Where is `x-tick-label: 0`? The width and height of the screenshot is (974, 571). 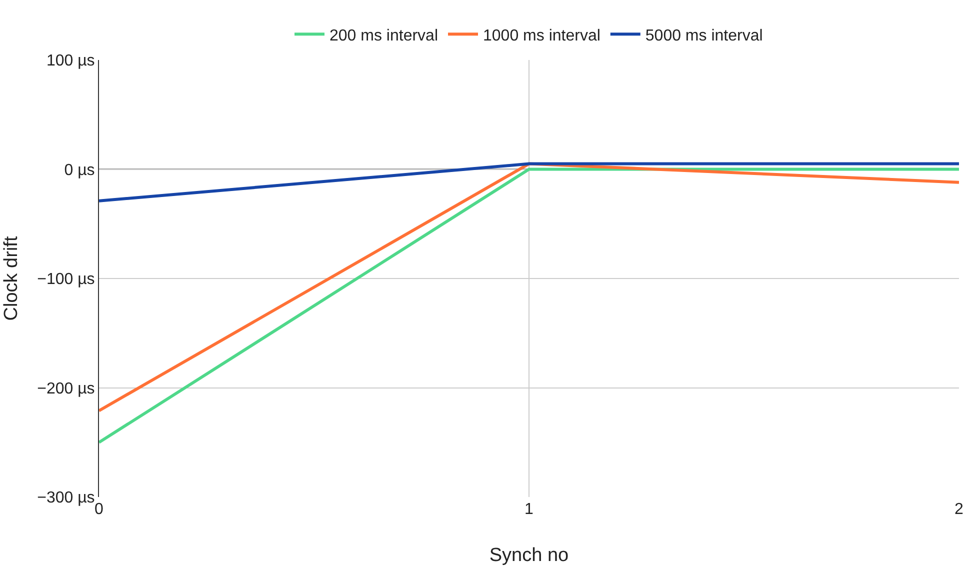 x-tick-label: 0 is located at coordinates (99, 509).